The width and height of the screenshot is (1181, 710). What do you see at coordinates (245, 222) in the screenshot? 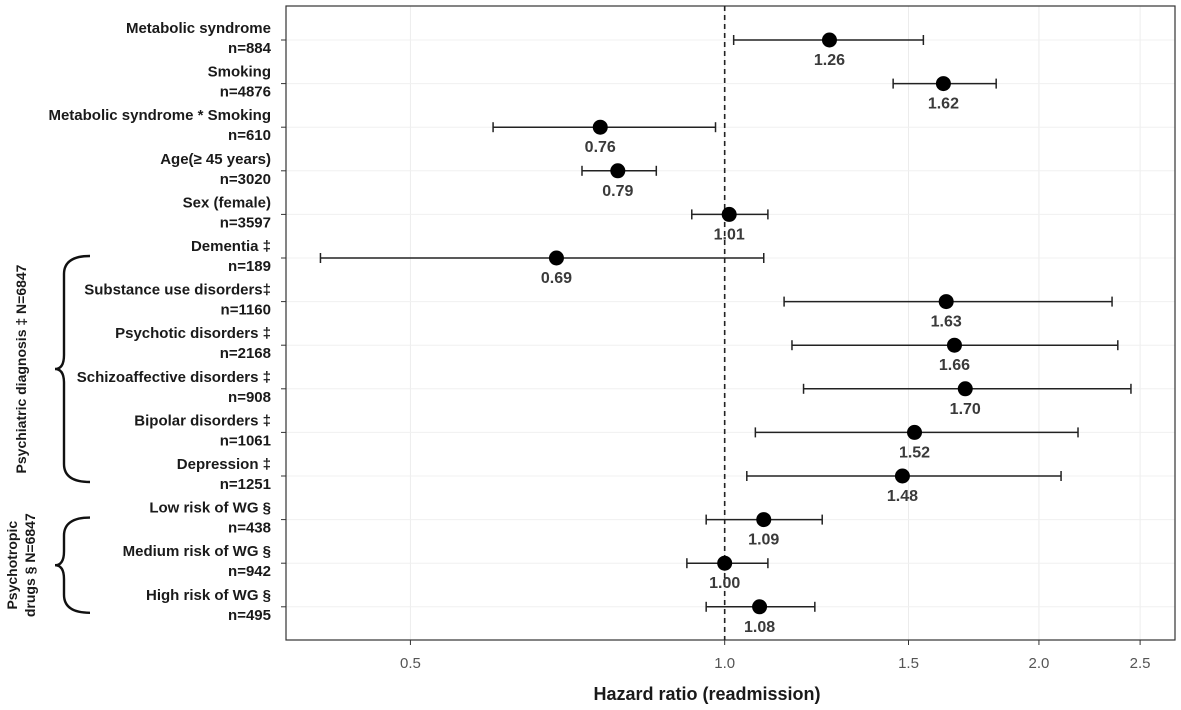
I see `row-n-label: n=3597` at bounding box center [245, 222].